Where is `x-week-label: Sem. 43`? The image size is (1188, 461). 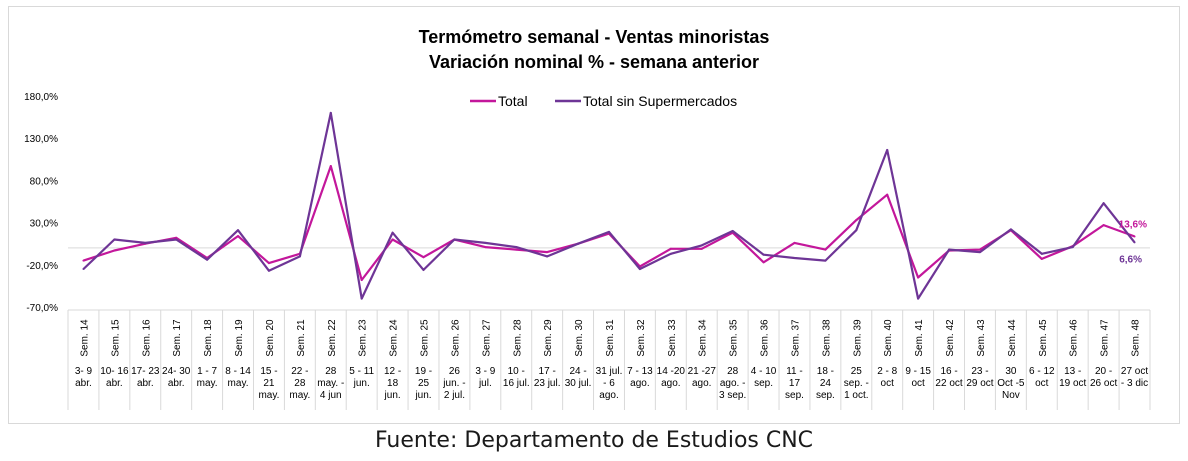 x-week-label: Sem. 43 is located at coordinates (981, 338).